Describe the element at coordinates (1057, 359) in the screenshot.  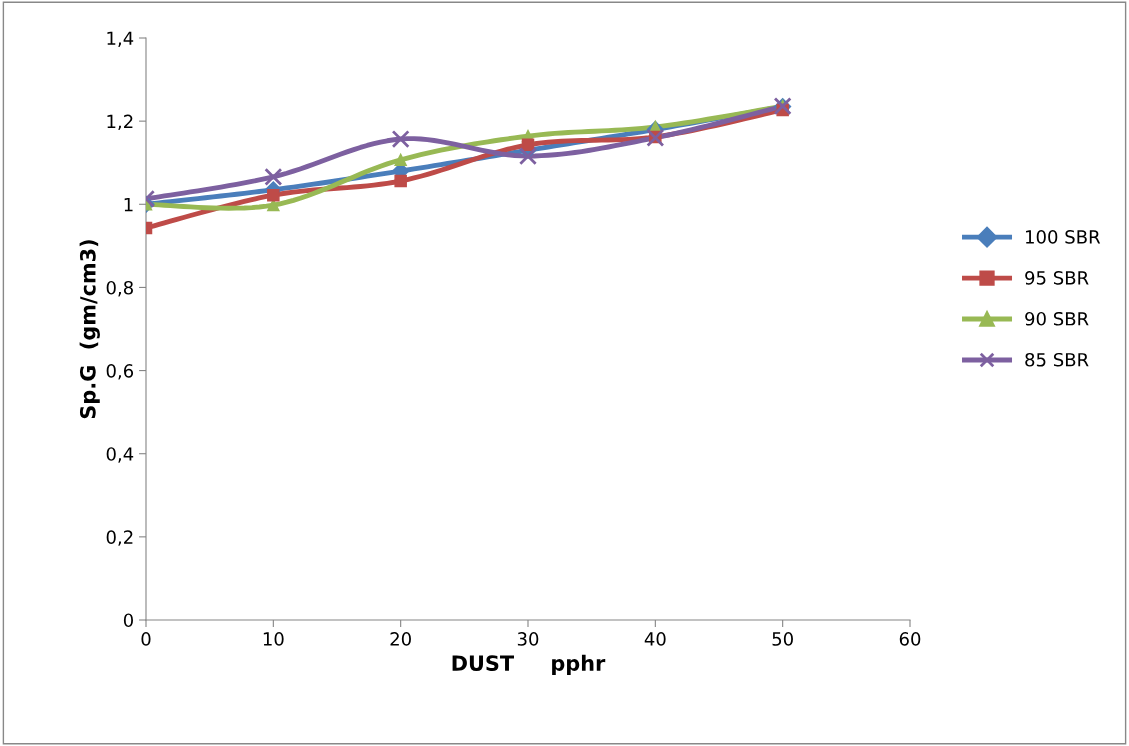
I see `legend-label: 85 SBR` at that location.